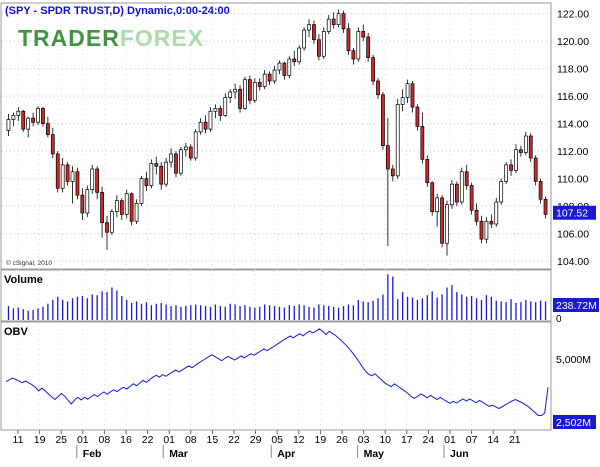 This screenshot has width=600, height=467. I want to click on x-tick-label: 08, so click(191, 440).